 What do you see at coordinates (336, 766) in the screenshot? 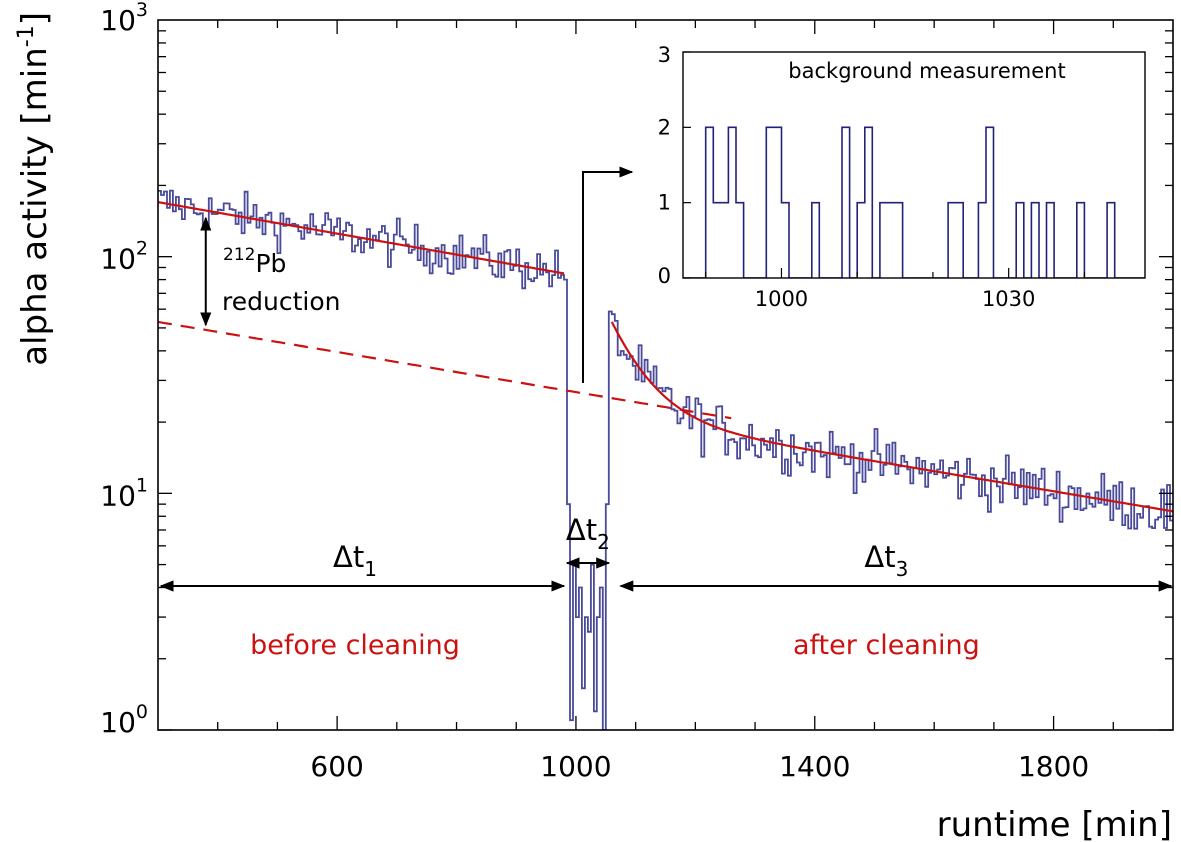
I see `x-tick-label: 600` at bounding box center [336, 766].